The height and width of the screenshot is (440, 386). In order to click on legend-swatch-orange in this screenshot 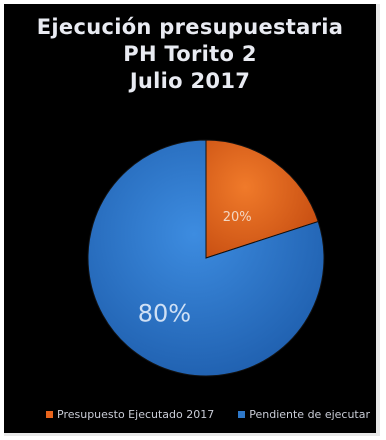, I will do `click(49, 414)`.